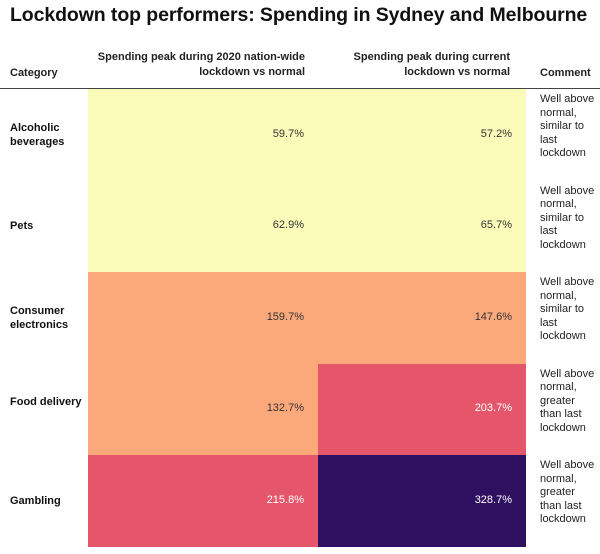  Describe the element at coordinates (39, 317) in the screenshot. I see `row-label-category: Consumer electronics` at that location.